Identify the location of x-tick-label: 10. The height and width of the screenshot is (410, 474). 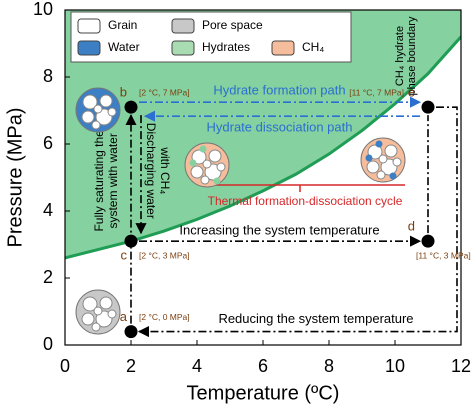
(395, 366).